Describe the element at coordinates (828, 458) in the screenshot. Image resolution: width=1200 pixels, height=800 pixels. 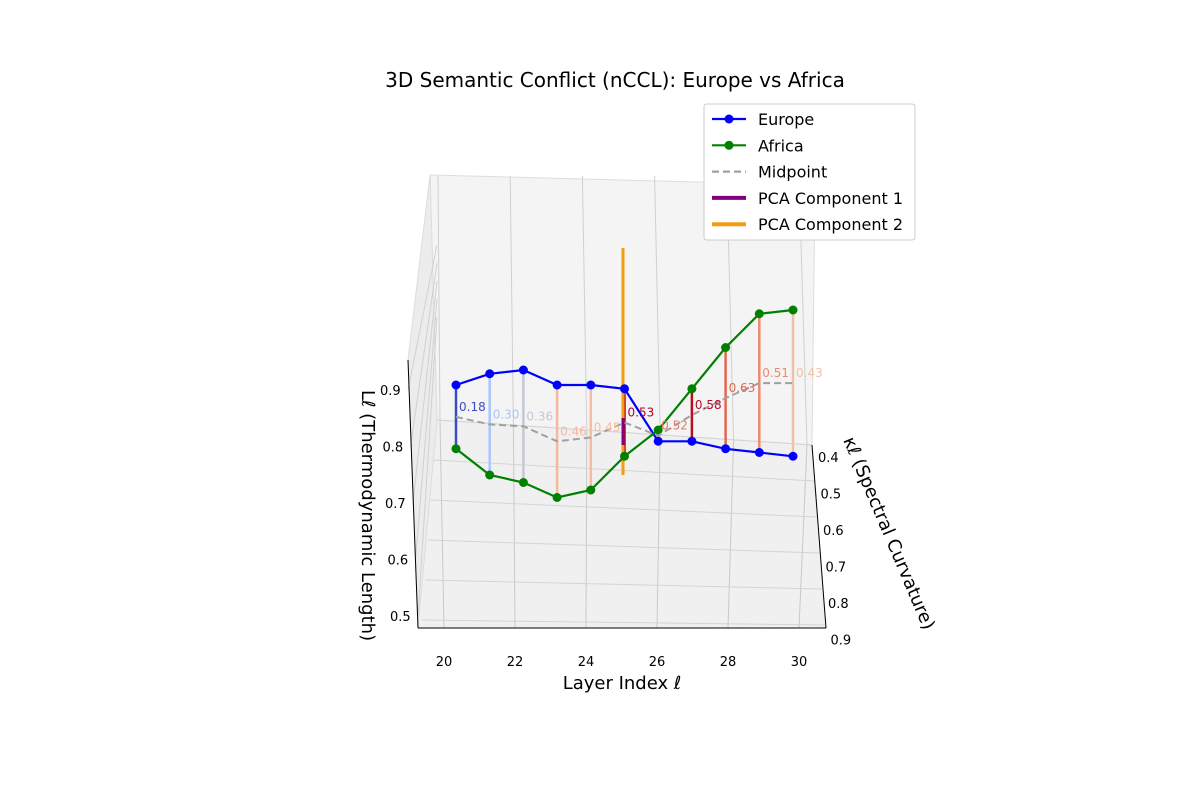
I see `y-tick-label: 0.4` at that location.